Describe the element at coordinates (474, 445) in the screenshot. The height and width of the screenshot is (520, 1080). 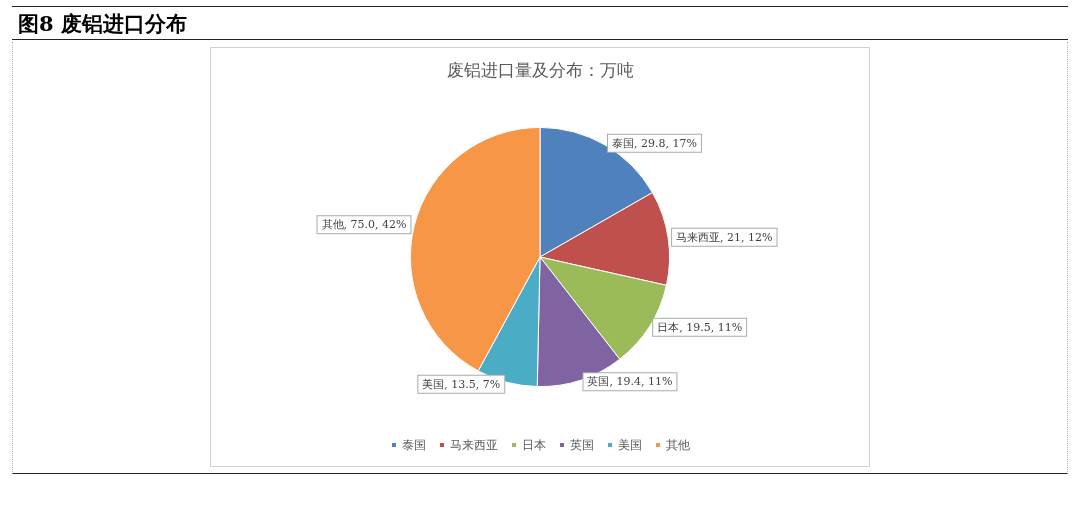
I see `legend-label: 马来西亚` at that location.